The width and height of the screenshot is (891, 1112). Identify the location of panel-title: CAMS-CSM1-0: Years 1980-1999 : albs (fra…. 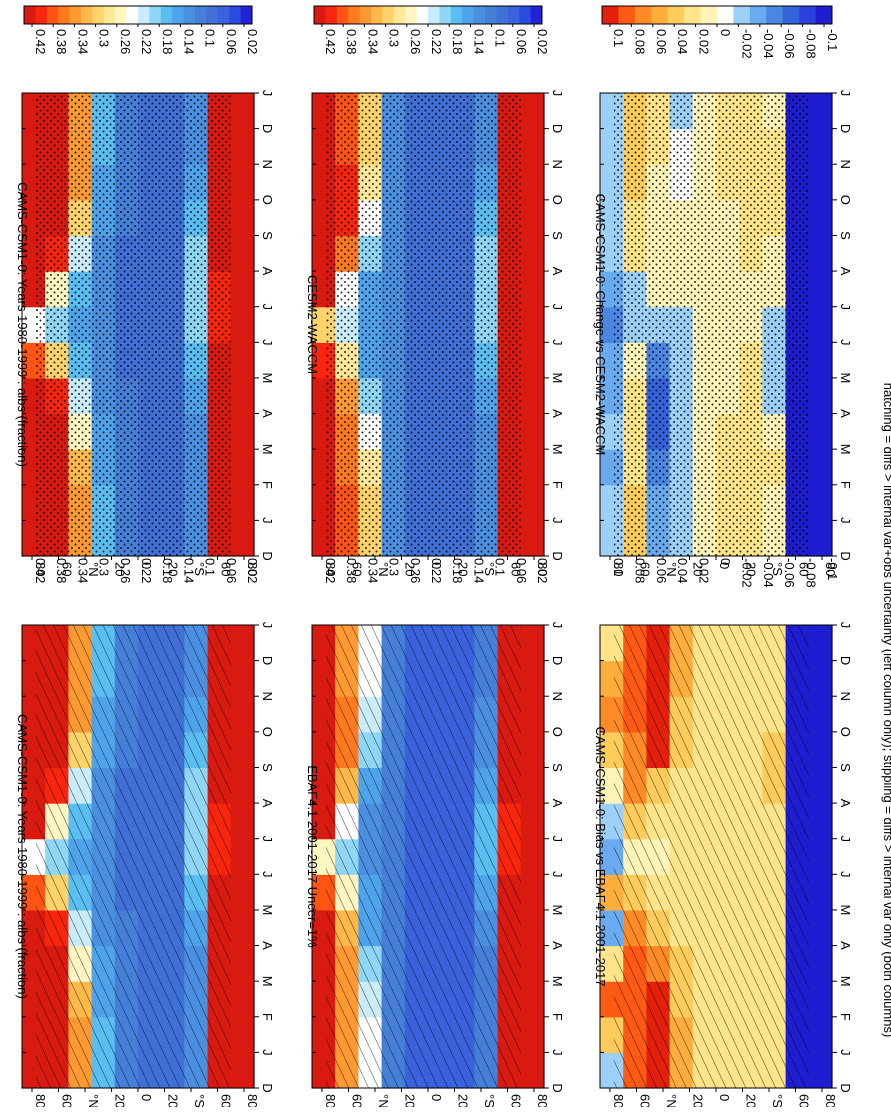
(22, 324).